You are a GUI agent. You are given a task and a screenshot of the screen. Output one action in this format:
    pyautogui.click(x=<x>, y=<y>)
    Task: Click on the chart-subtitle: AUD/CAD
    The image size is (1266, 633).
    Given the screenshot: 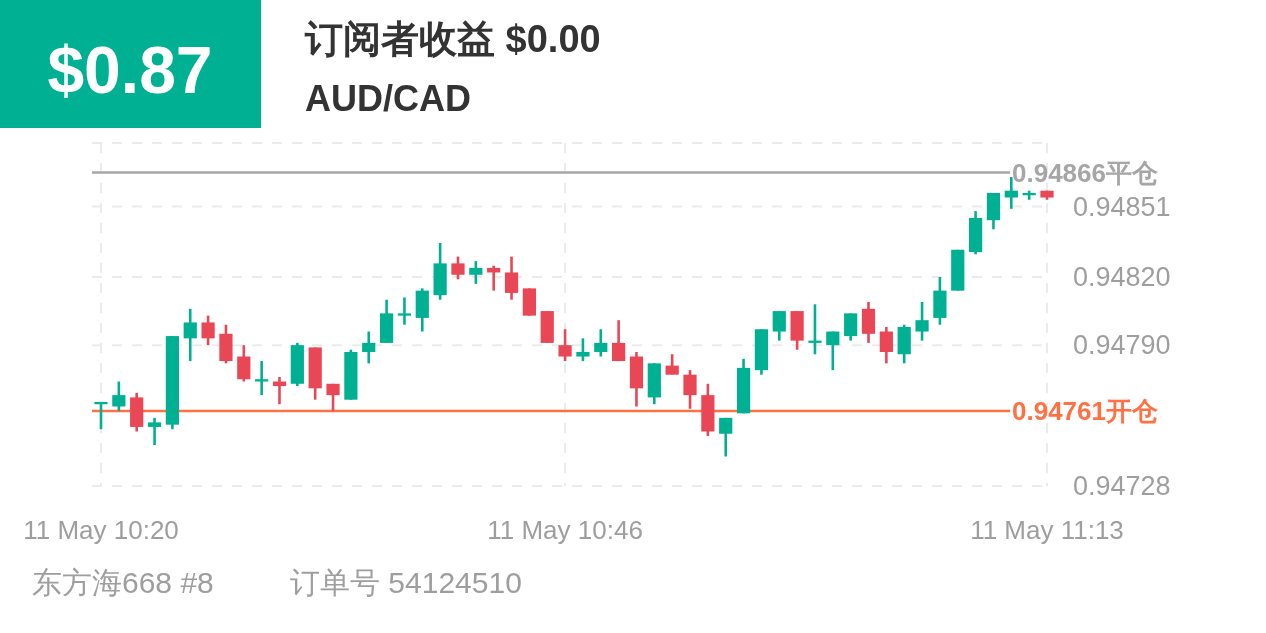 What is the action you would take?
    pyautogui.click(x=388, y=98)
    